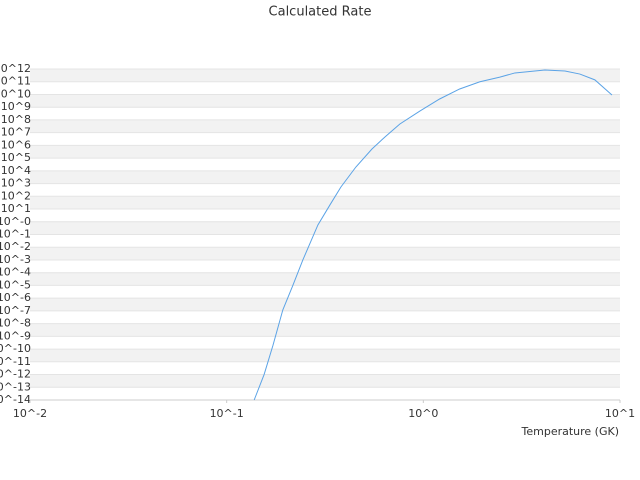  I want to click on y-tick-label: 10^11, so click(15, 81).